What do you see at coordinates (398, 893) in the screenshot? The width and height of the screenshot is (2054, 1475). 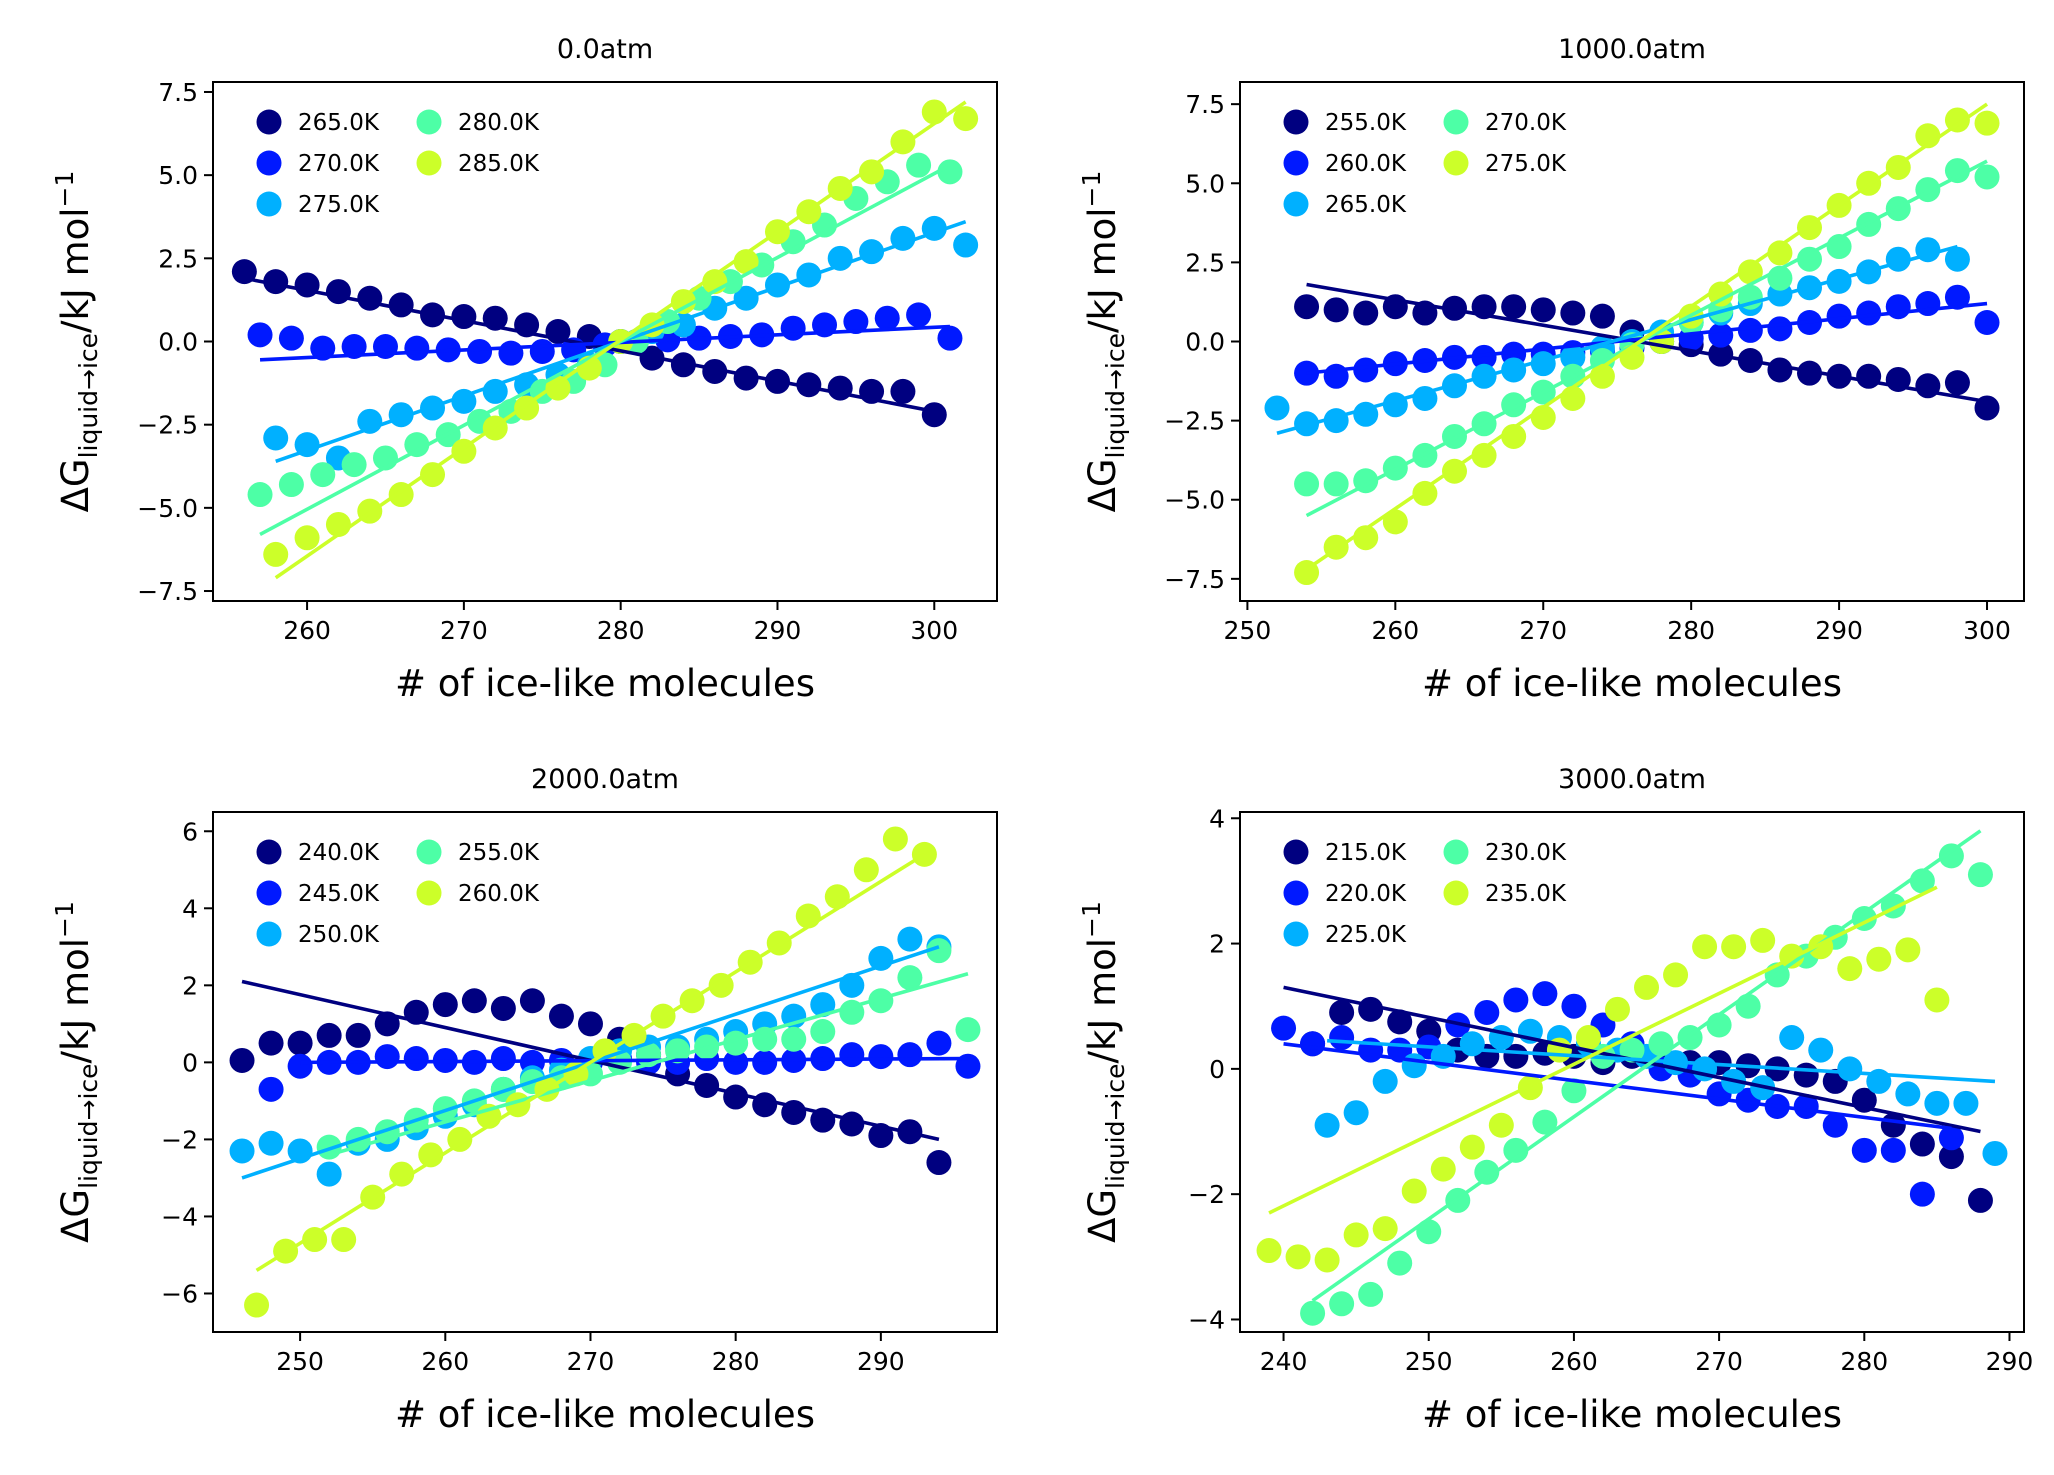 I see `legend: 240.0K 245.0K 250.0K 255.0K 260.0K` at bounding box center [398, 893].